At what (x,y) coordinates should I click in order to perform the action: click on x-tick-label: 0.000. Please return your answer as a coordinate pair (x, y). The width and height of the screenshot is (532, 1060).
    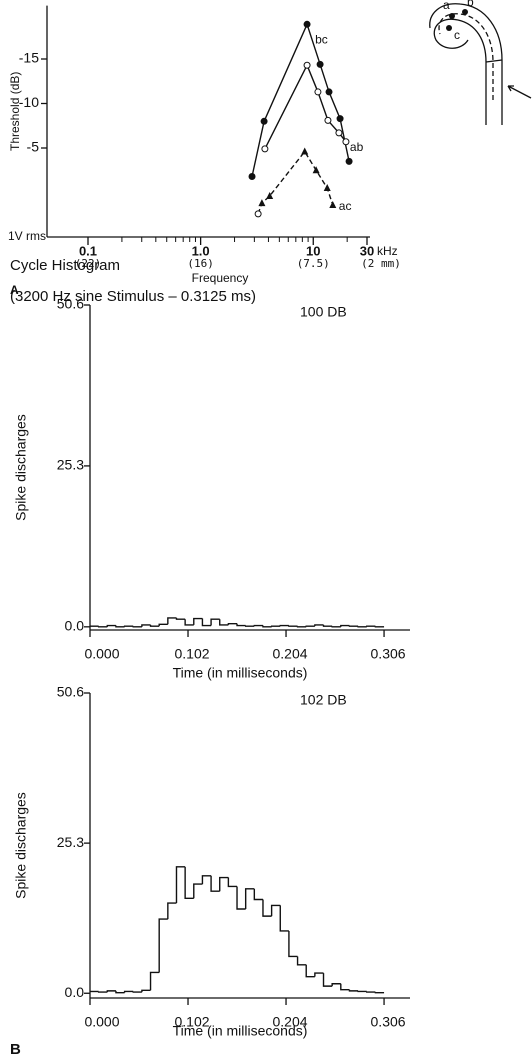
    Looking at the image, I should click on (101, 1022).